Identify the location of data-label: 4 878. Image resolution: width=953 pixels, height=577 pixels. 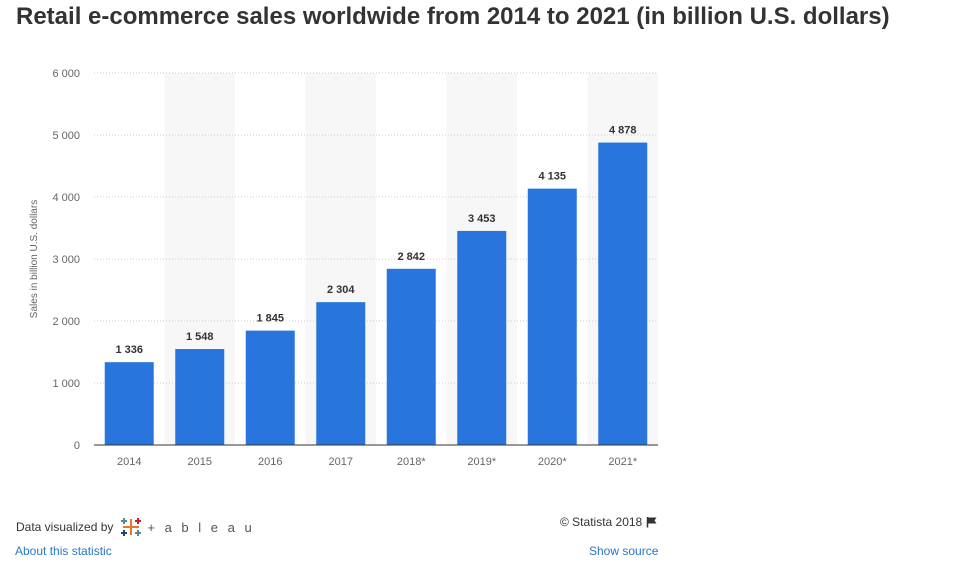
(623, 131).